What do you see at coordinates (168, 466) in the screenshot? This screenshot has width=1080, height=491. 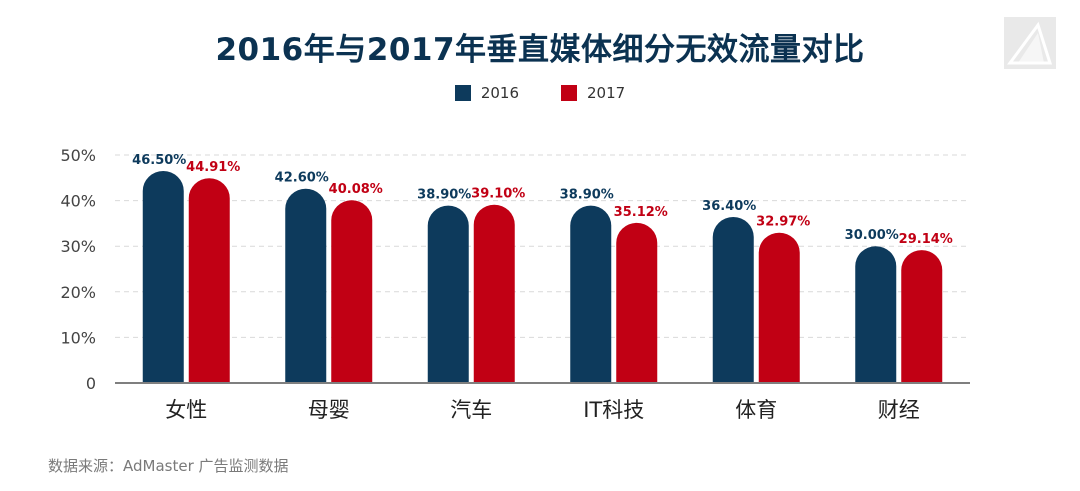 I see `source-note: 数据来源：AdMaster 广告监测数据` at bounding box center [168, 466].